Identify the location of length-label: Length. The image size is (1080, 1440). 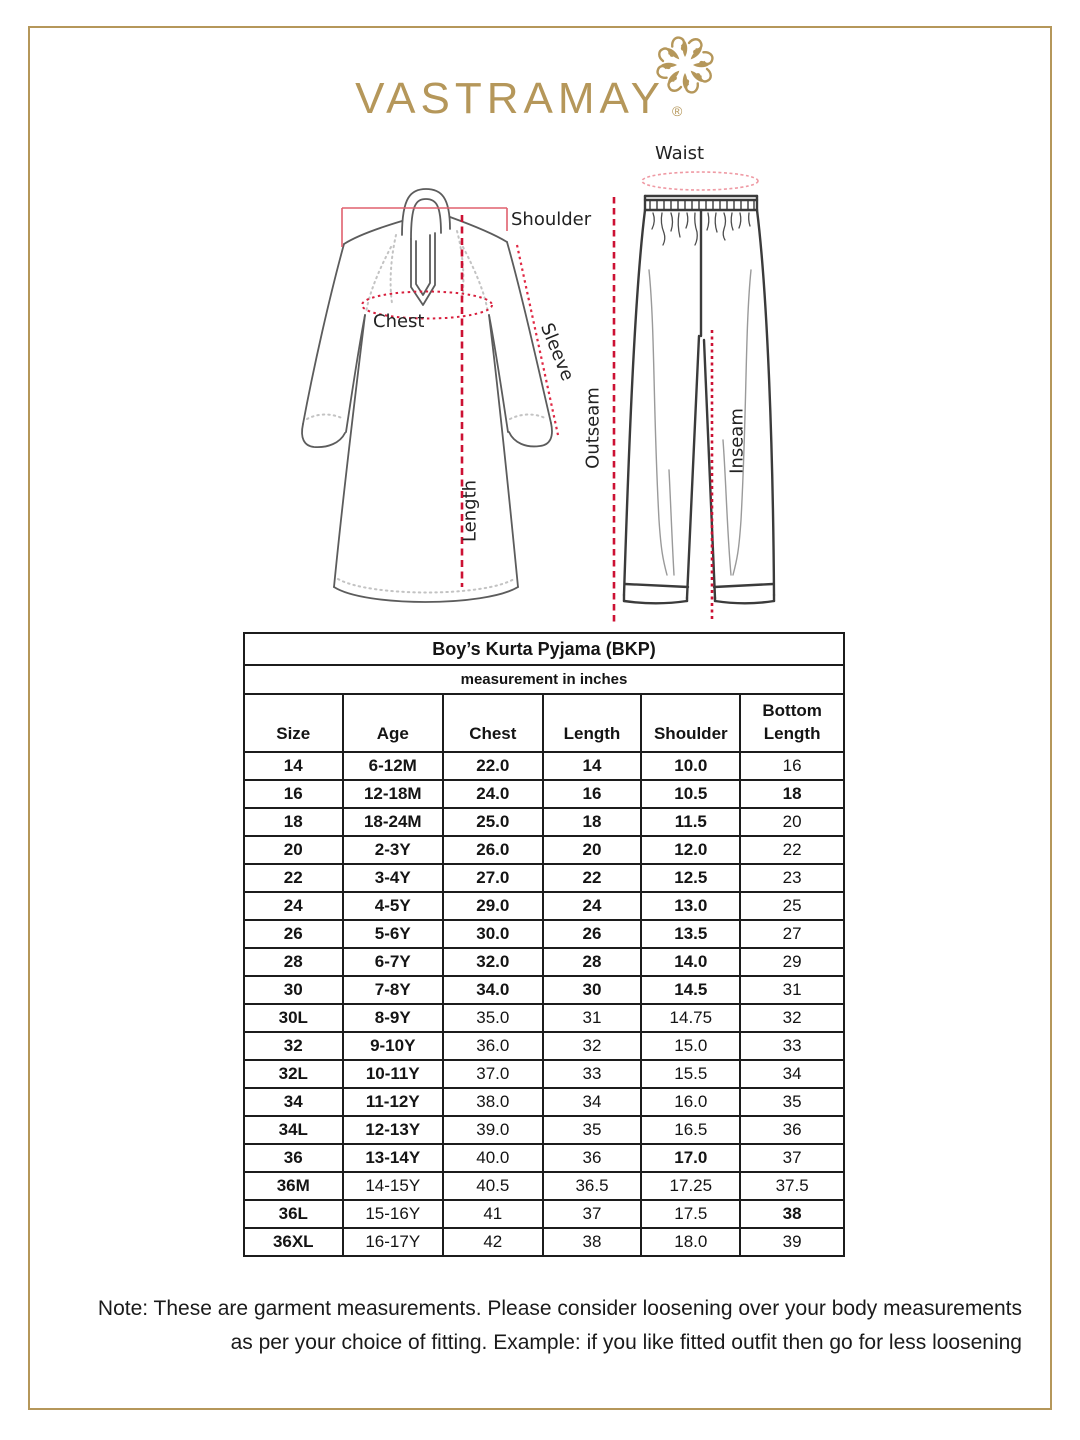
(470, 511).